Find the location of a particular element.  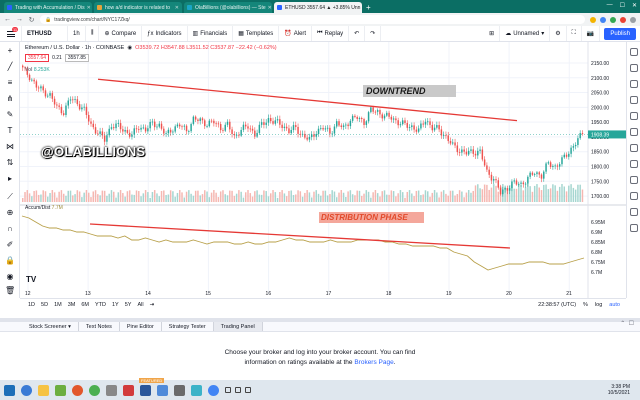

replay-button: ⏮ Replay is located at coordinates (331, 33).